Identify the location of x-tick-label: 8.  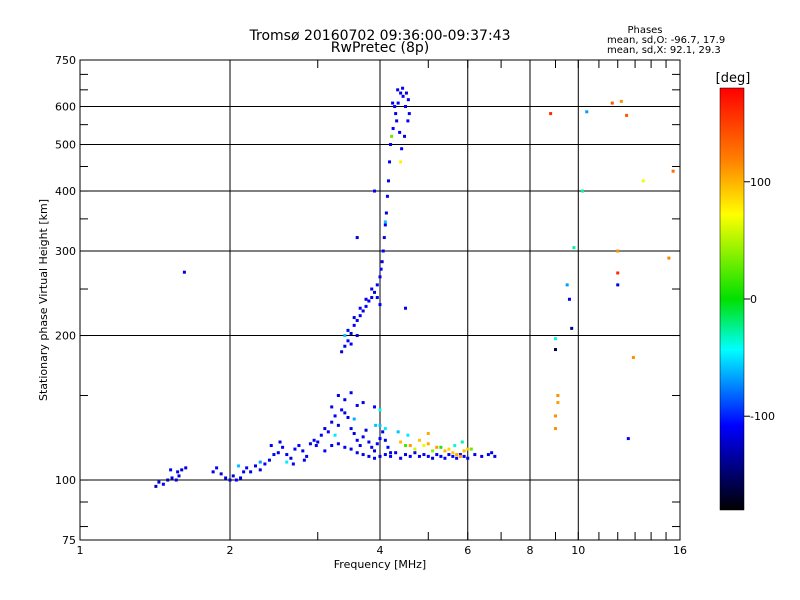
(530, 550).